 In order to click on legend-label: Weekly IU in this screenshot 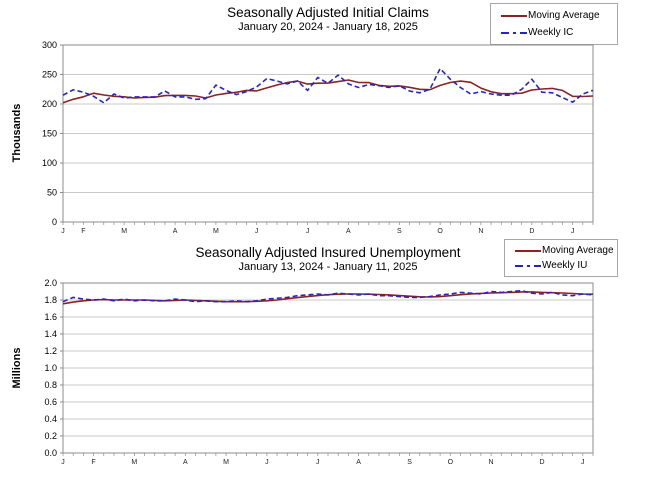, I will do `click(565, 265)`.